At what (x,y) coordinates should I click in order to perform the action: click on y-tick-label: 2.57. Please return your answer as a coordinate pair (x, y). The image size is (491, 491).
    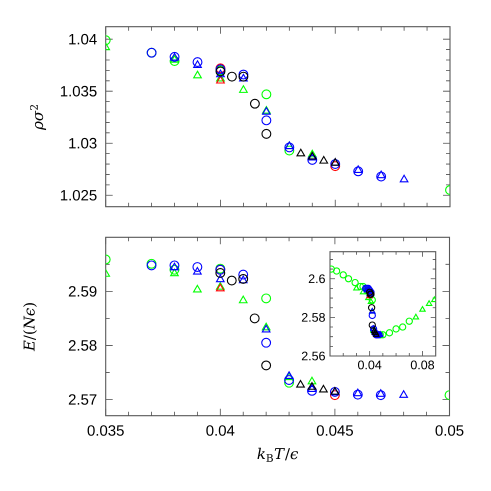
    Looking at the image, I should click on (82, 399).